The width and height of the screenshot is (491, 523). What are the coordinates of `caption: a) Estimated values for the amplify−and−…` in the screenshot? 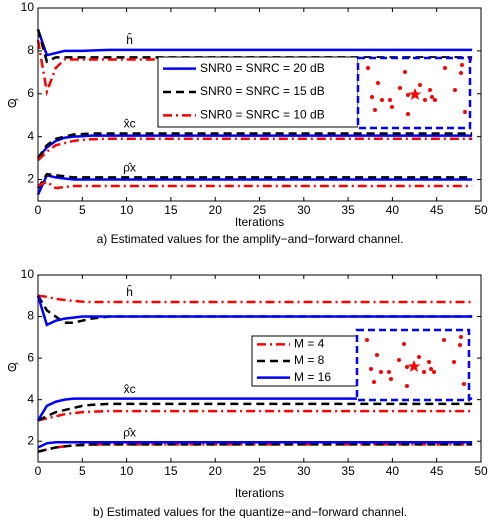 It's located at (250, 239).